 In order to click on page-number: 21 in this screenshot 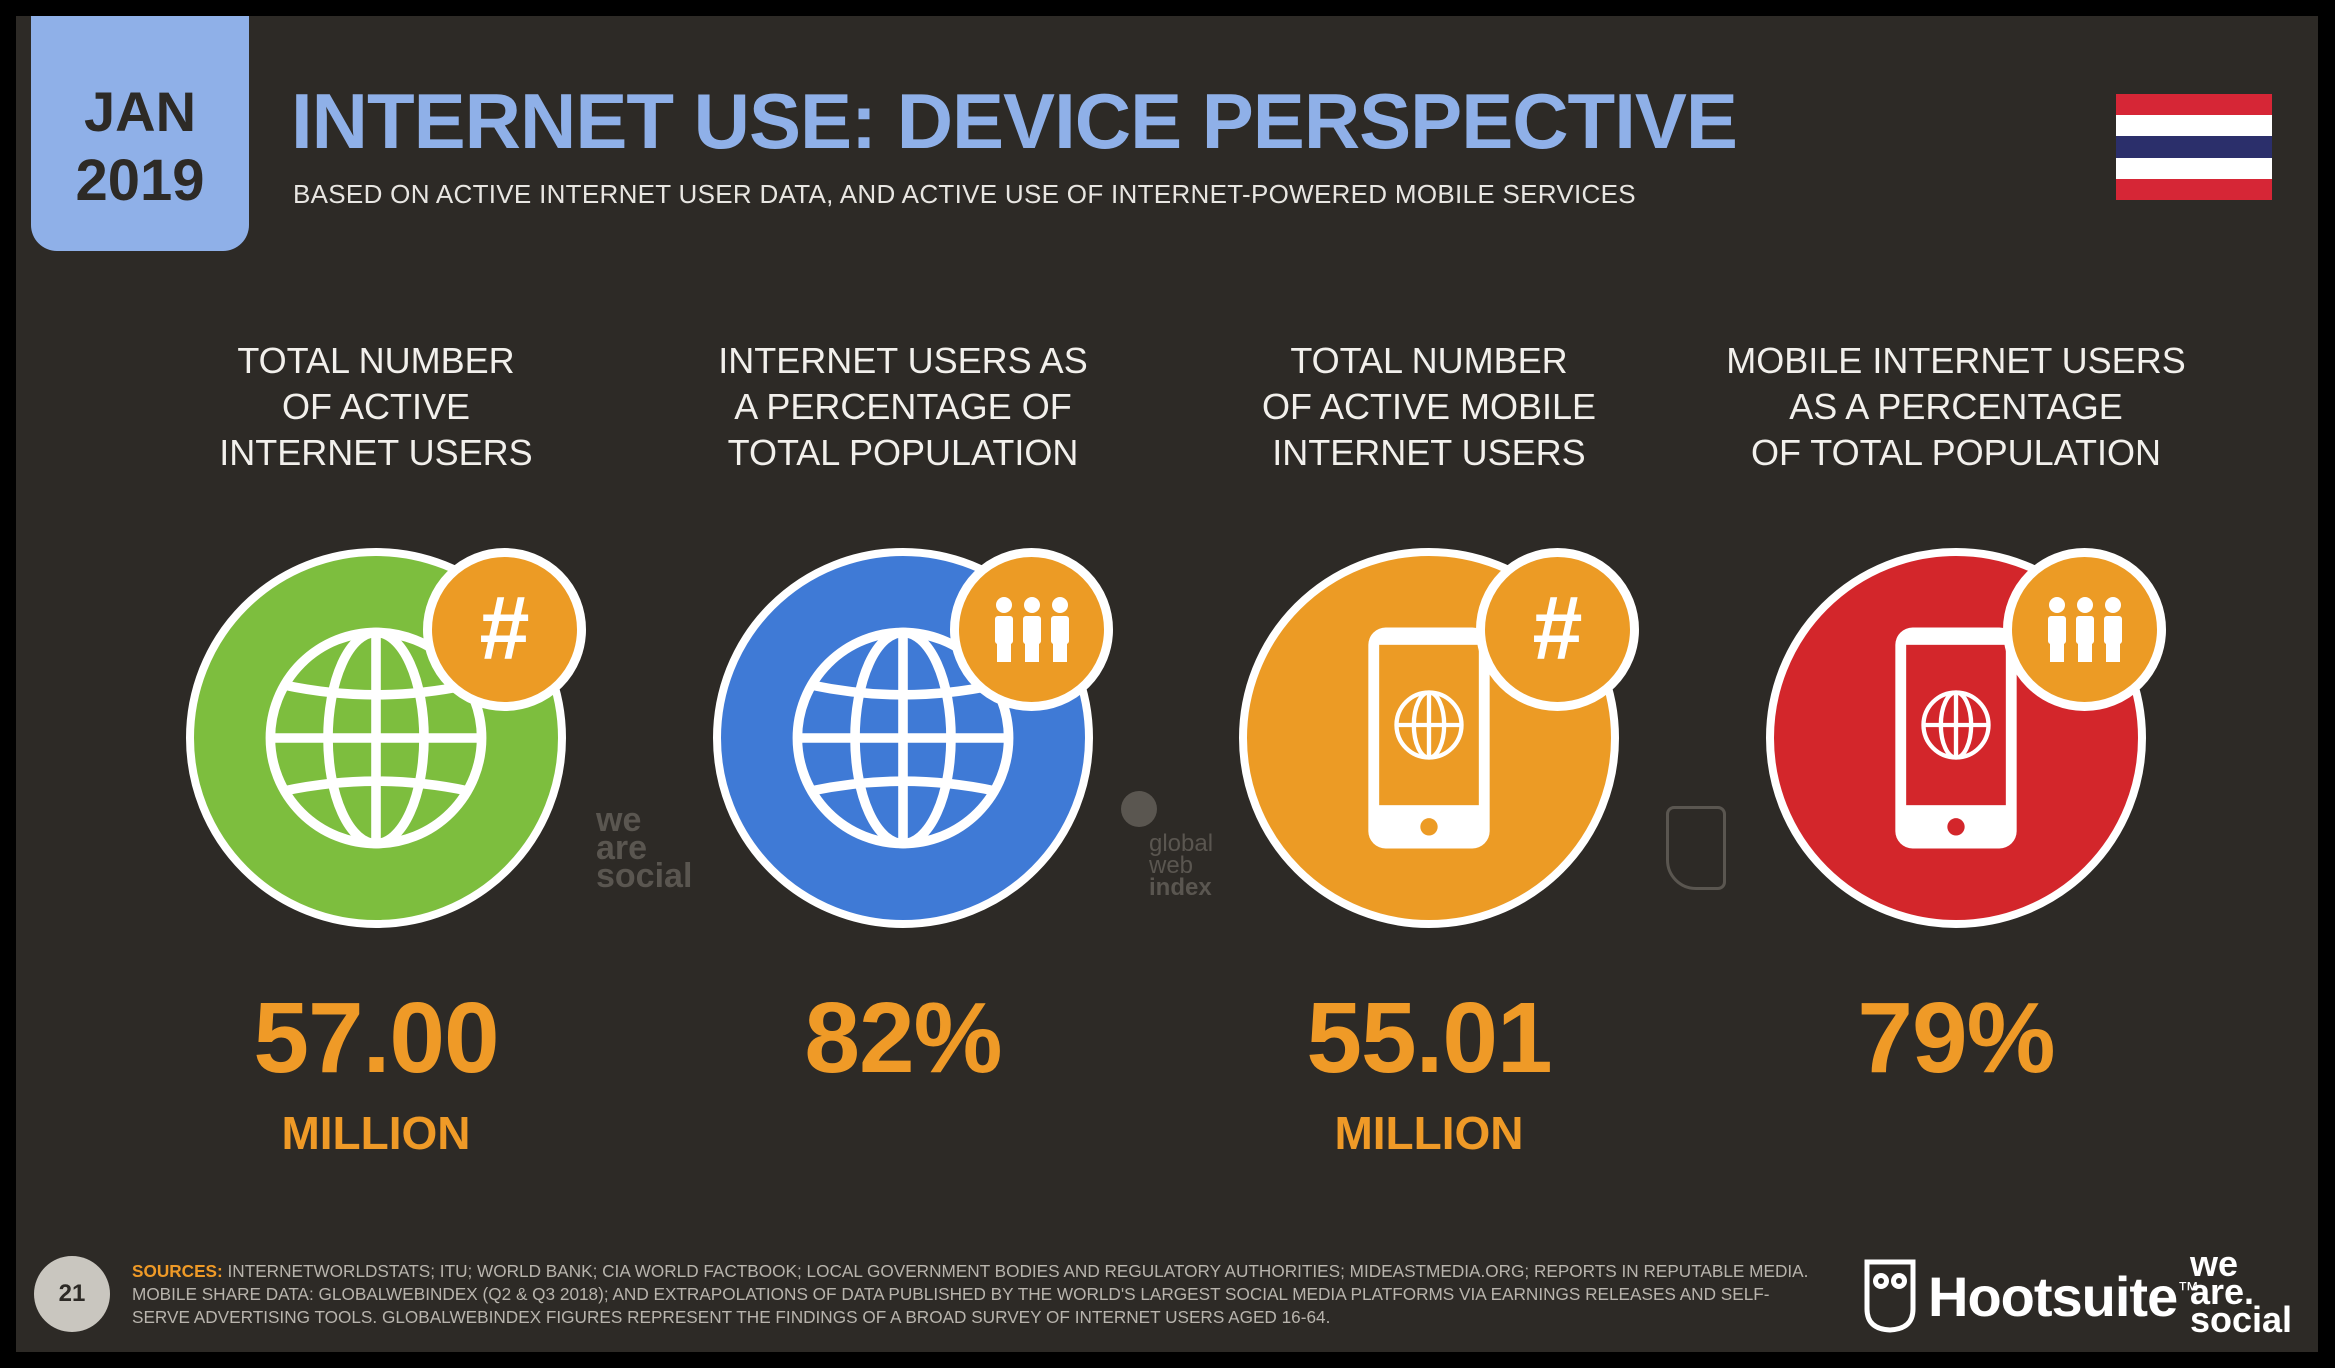, I will do `click(72, 1294)`.